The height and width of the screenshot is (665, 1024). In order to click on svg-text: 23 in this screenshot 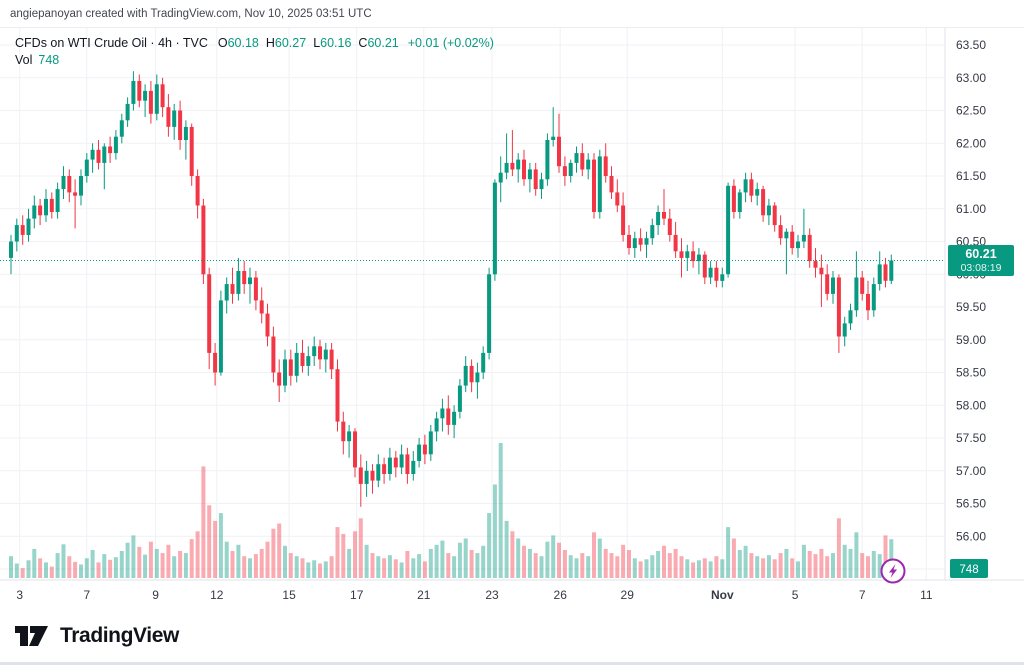, I will do `click(492, 595)`.